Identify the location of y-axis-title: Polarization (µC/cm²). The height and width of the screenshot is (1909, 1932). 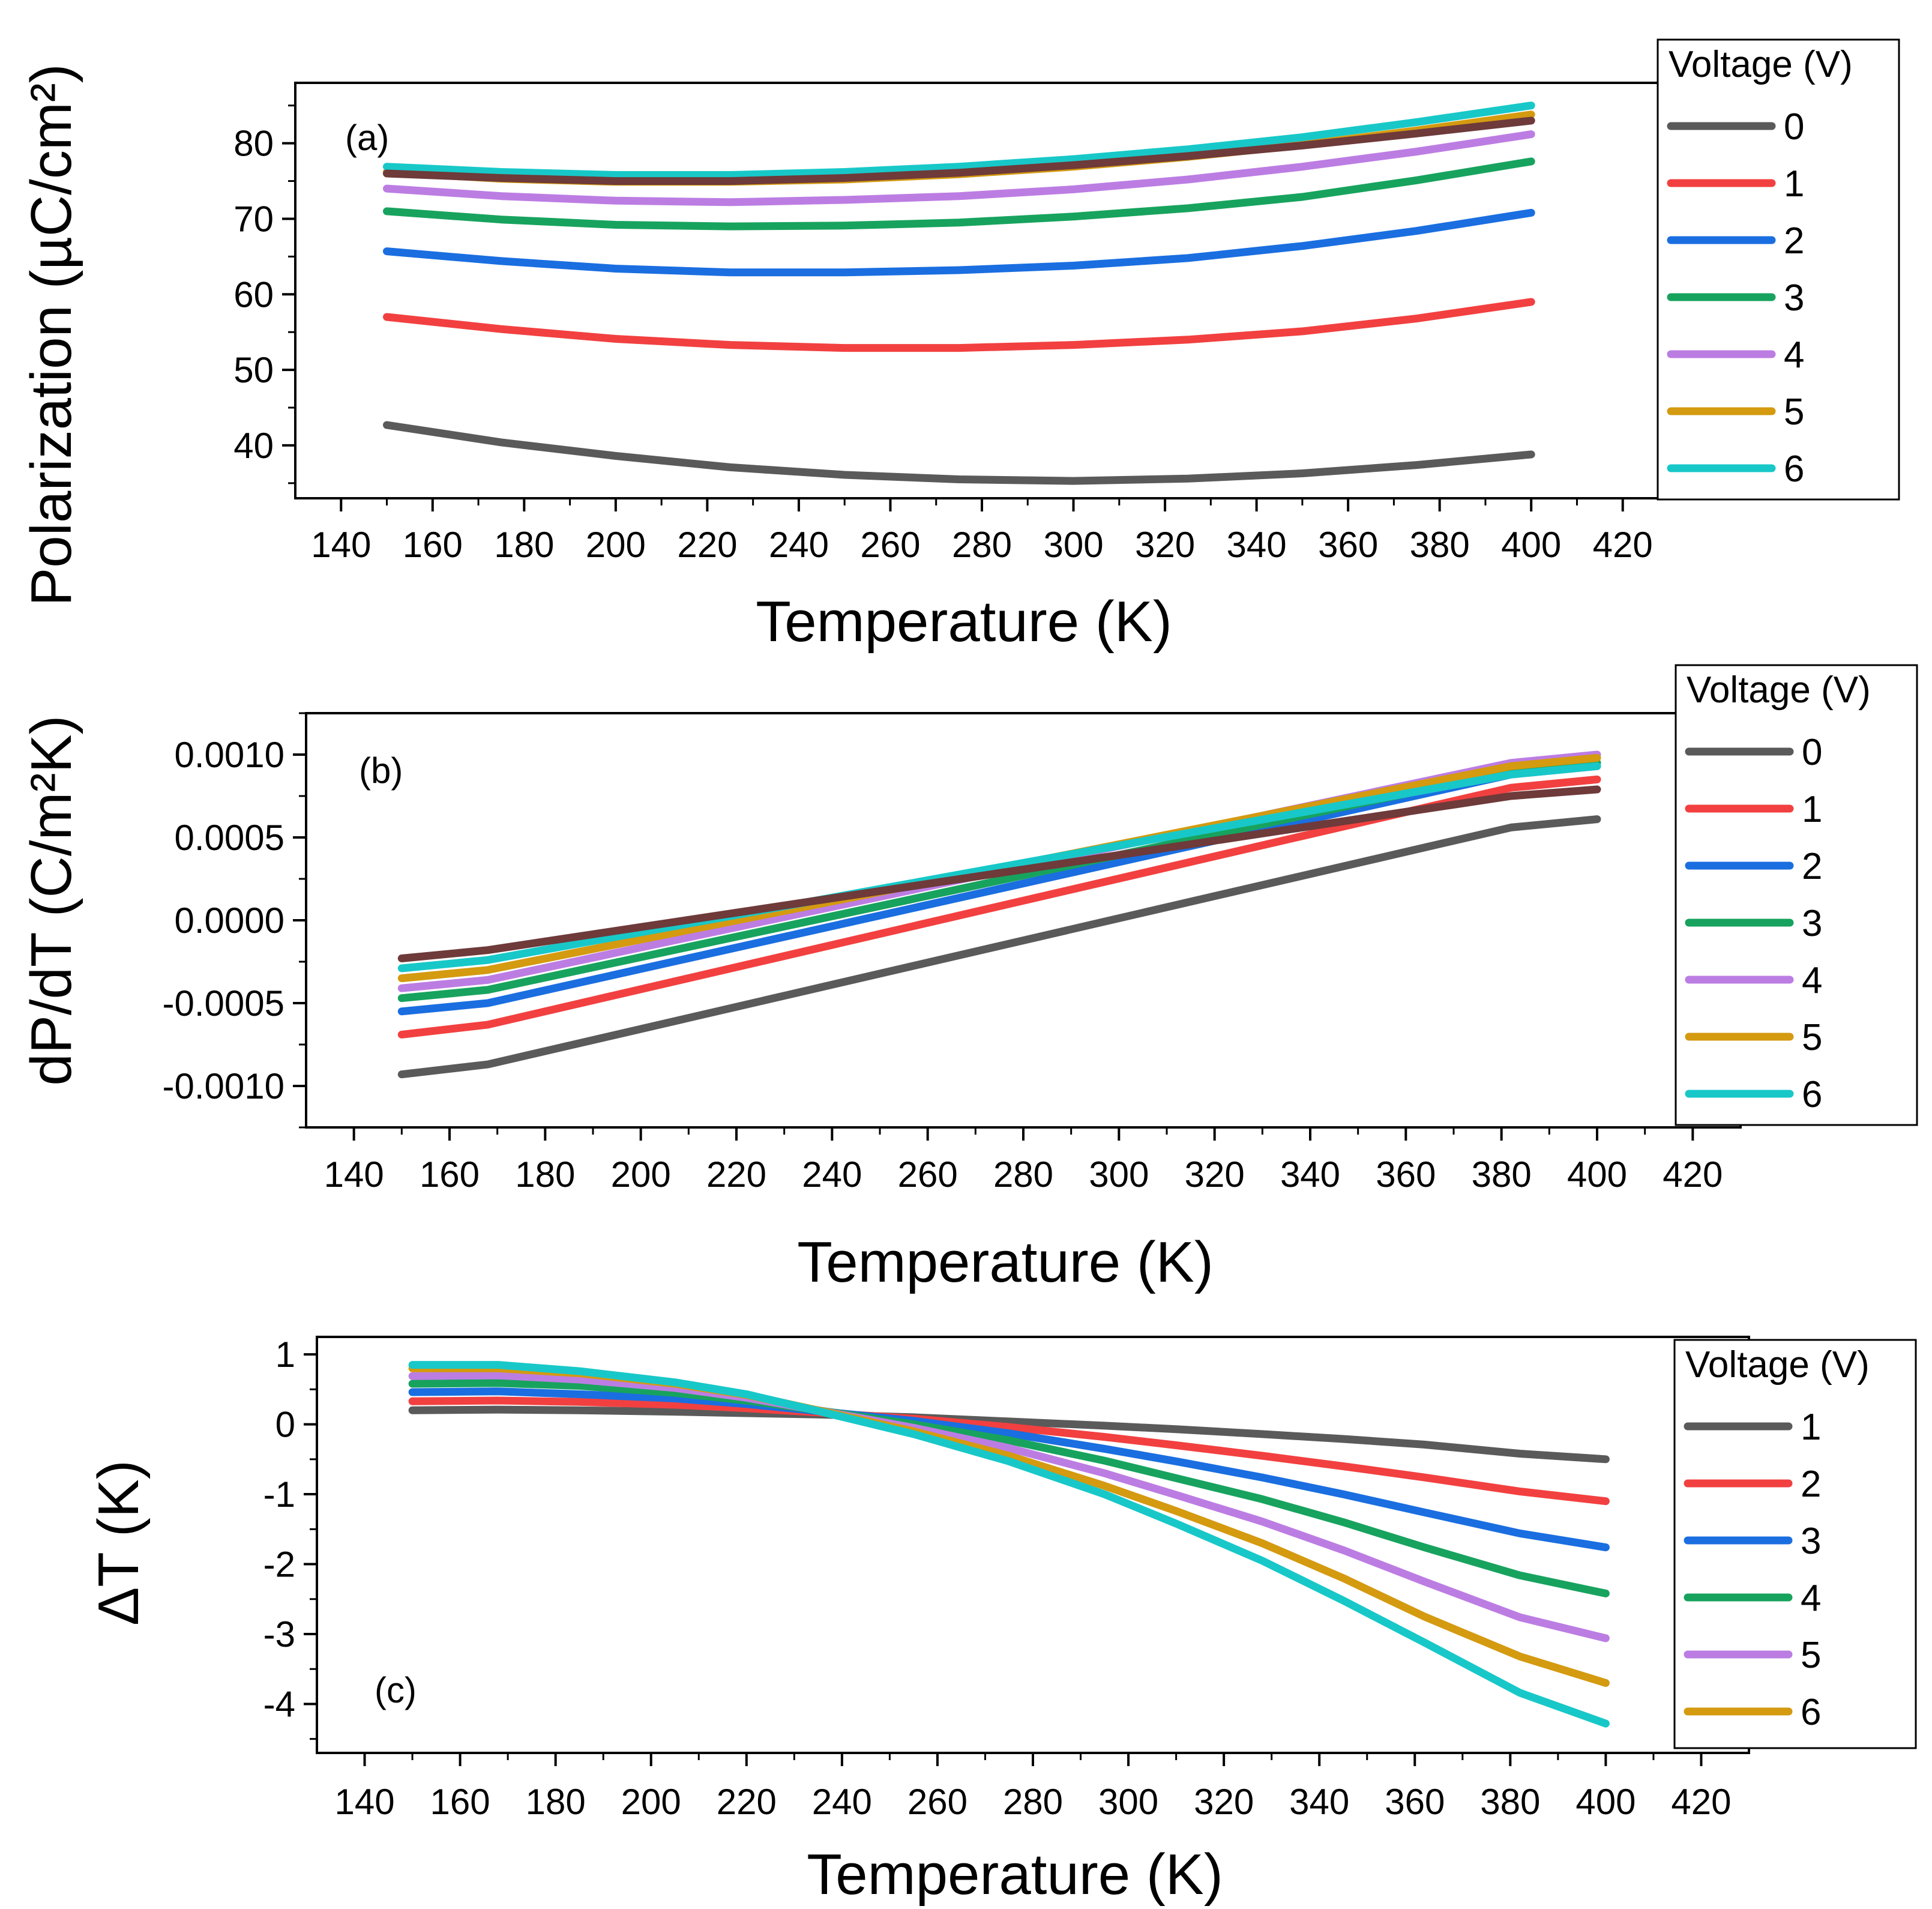
(51, 335).